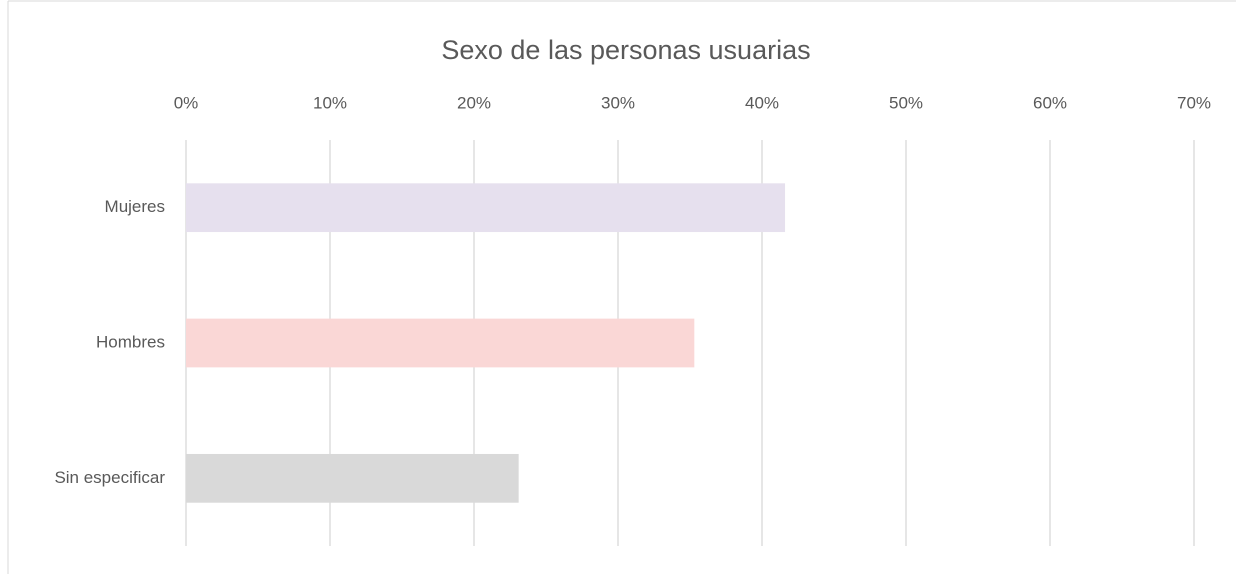 Image resolution: width=1236 pixels, height=574 pixels. Describe the element at coordinates (109, 477) in the screenshot. I see `y-tick-label: Sin especificar` at that location.